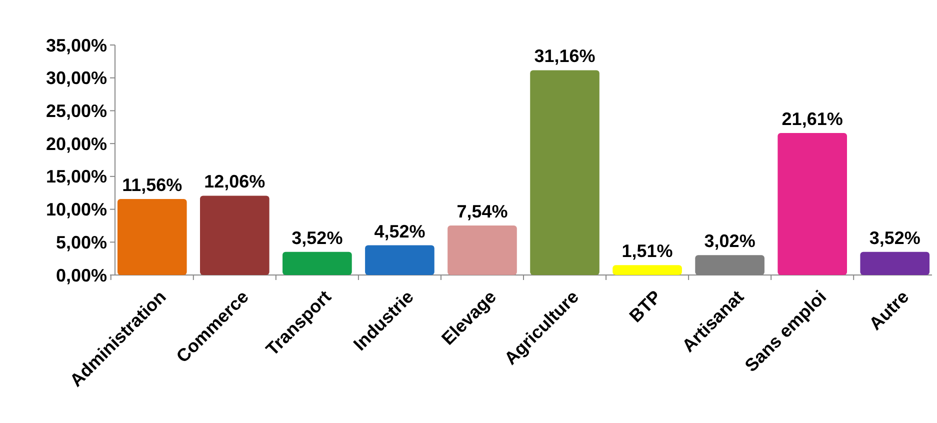  Describe the element at coordinates (235, 182) in the screenshot. I see `data-label: 12,06%` at that location.